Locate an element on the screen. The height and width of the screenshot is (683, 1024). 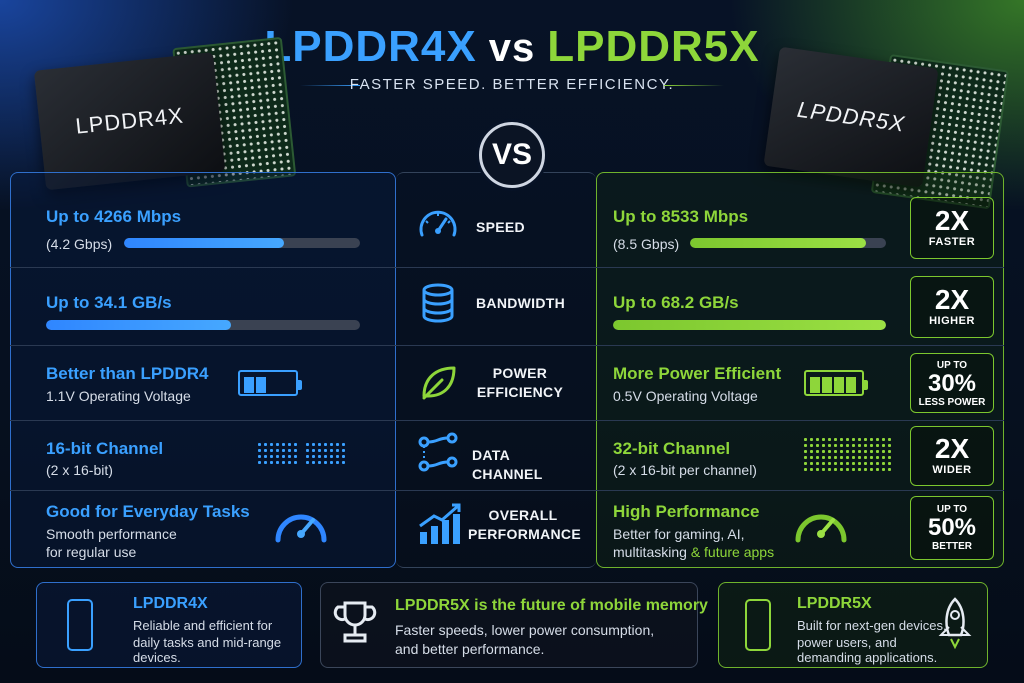
card-line: daily tasks and mid-range is located at coordinates (207, 642).